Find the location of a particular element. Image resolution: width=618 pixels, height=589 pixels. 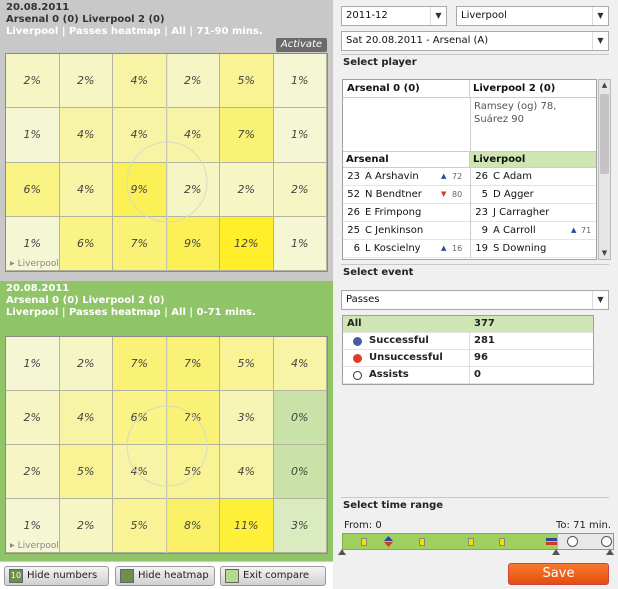

heatmap-cell: 8% is located at coordinates (193, 526).